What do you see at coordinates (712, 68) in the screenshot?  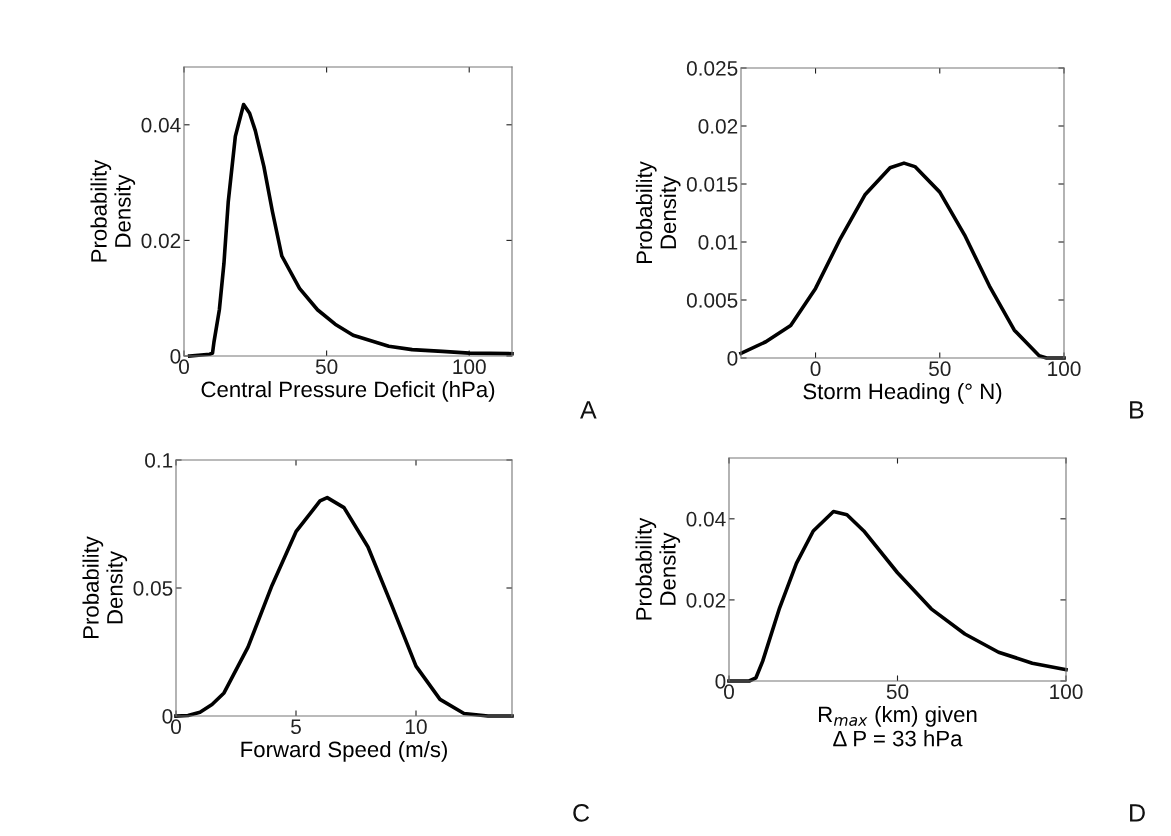 I see `y-tick-label: 0.025` at bounding box center [712, 68].